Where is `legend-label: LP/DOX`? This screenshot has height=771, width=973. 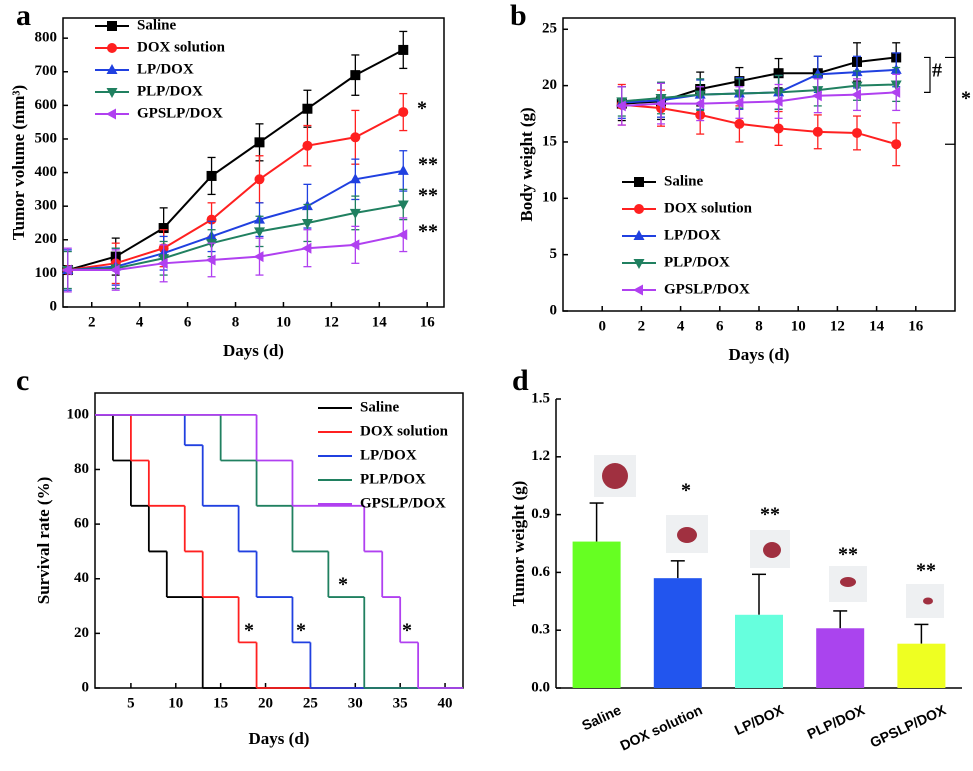
legend-label: LP/DOX is located at coordinates (692, 235).